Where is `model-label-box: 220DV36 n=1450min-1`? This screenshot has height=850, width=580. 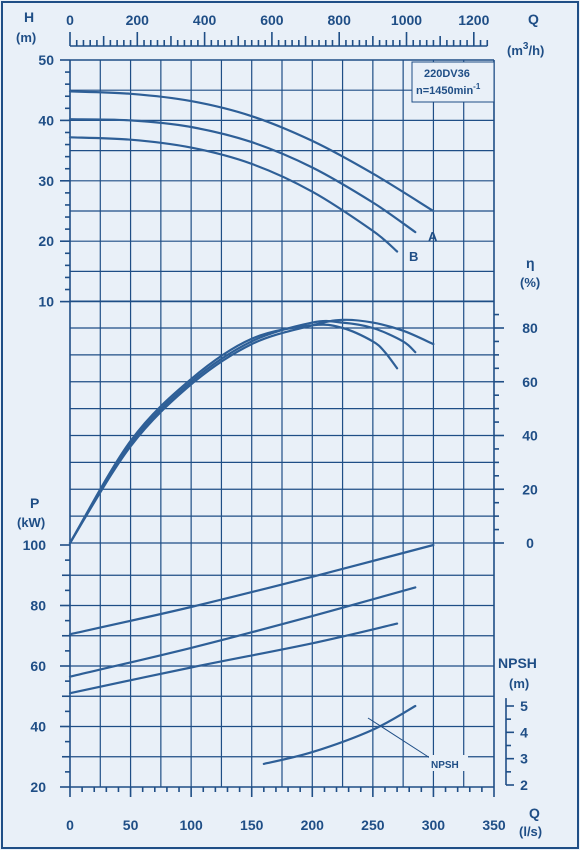
model-label-box: 220DV36 n=1450min-1 is located at coordinates (453, 82).